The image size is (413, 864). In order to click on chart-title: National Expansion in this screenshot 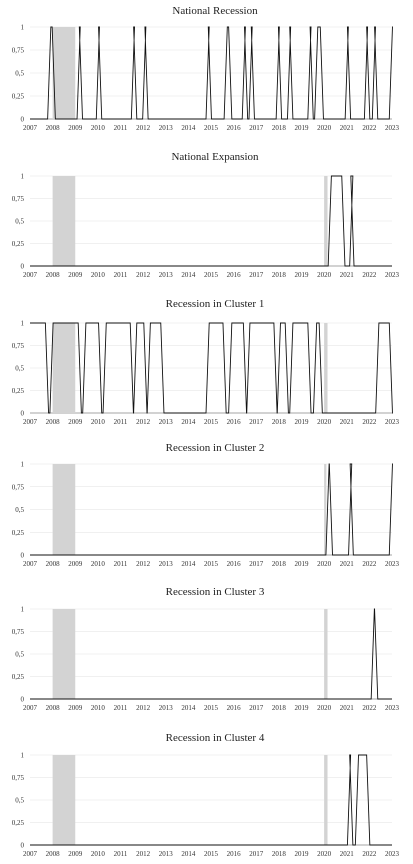, I will do `click(215, 157)`.